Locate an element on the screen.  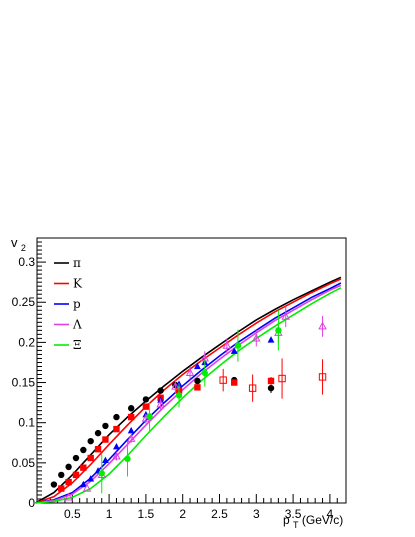
y-axis-title: v 2 is located at coordinates (18, 244).